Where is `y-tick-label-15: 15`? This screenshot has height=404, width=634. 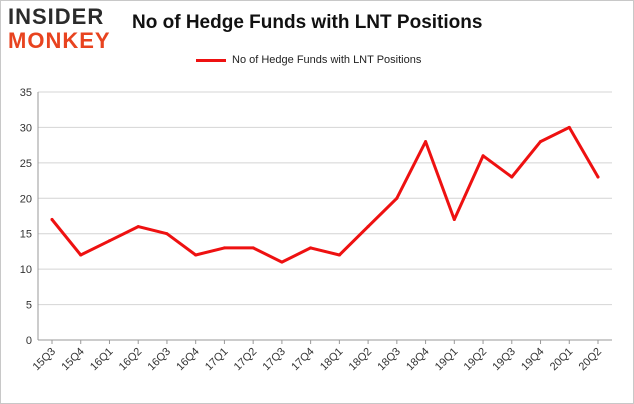
y-tick-label-15: 15 is located at coordinates (26, 235).